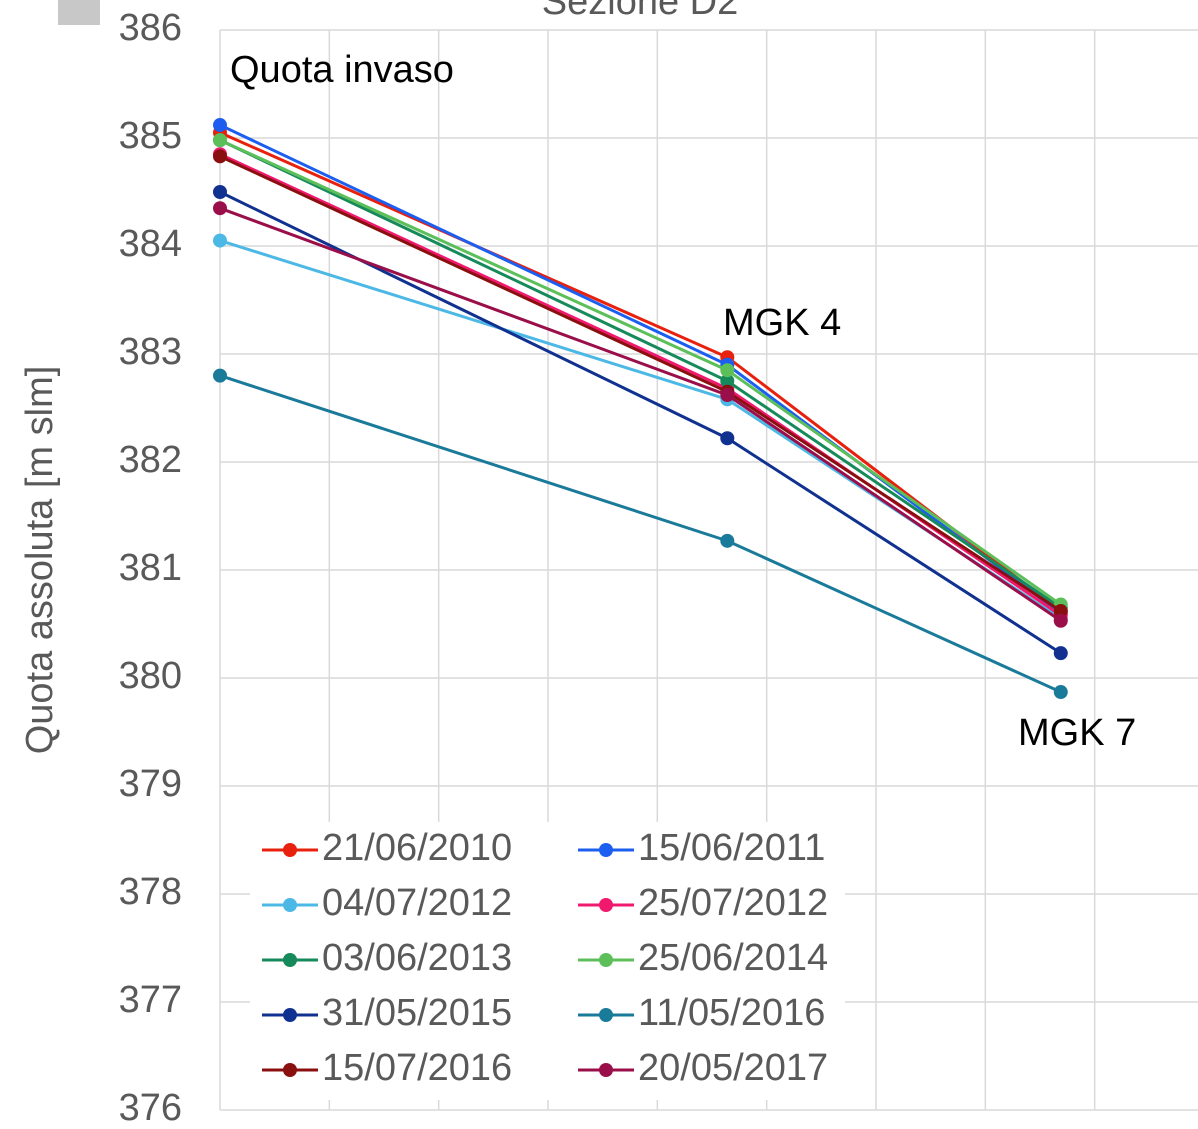  Describe the element at coordinates (733, 1068) in the screenshot. I see `legend-label: 20/05/2017` at that location.